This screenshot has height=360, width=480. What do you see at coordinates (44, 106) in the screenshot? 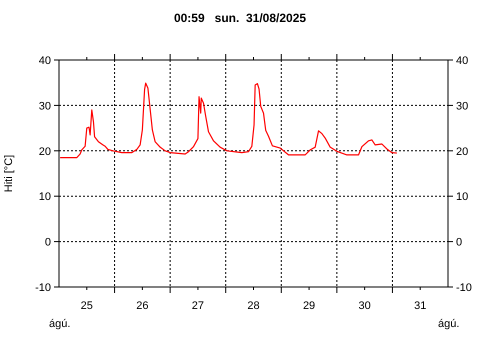
I see `y-tick-label: 30` at bounding box center [44, 106].